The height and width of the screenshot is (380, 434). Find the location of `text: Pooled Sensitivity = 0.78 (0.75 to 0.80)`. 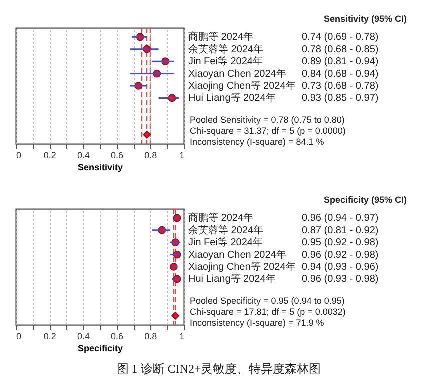

text: Pooled Sensitivity = 0.78 (0.75 to 0.80) is located at coordinates (267, 120).